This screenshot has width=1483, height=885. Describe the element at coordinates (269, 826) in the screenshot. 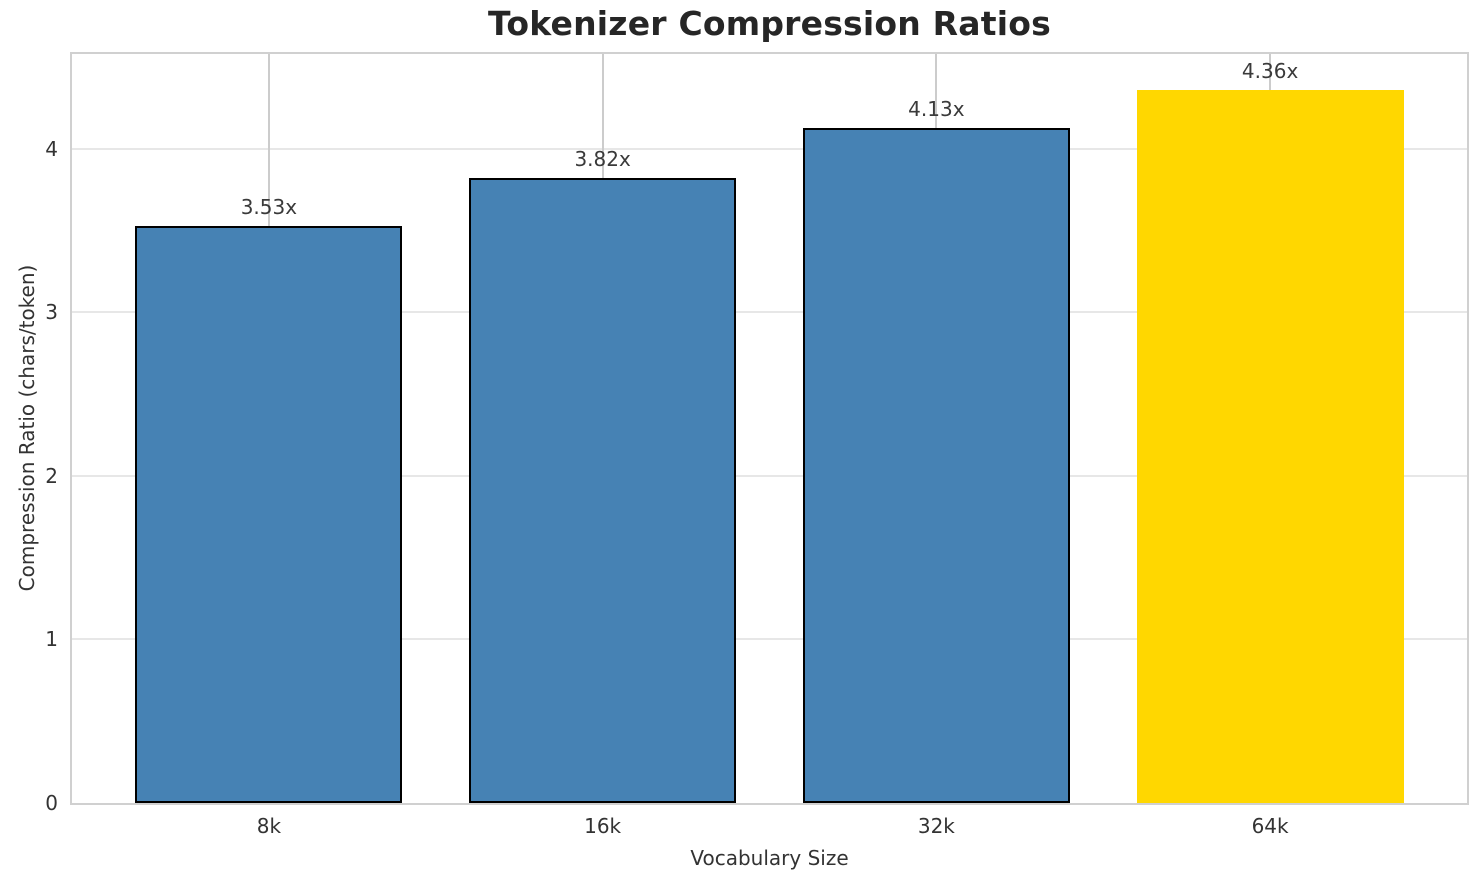

I see `x-tick-label: 8k` at that location.